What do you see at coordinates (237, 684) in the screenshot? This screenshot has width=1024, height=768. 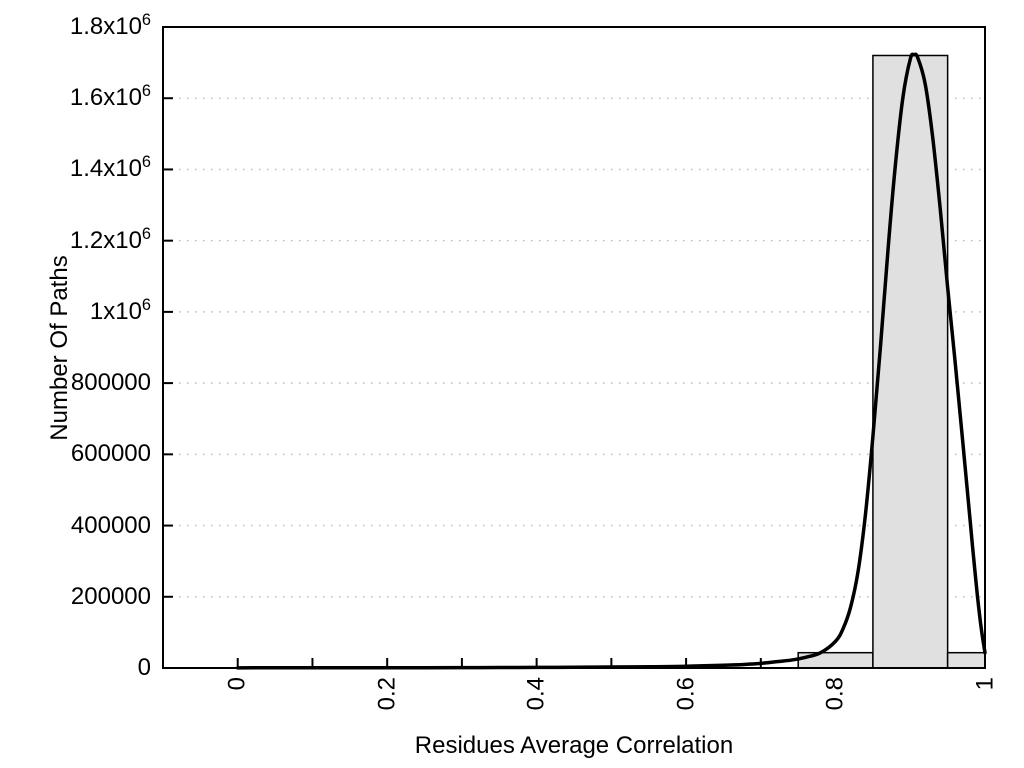 I see `x-tick-label: 0` at bounding box center [237, 684].